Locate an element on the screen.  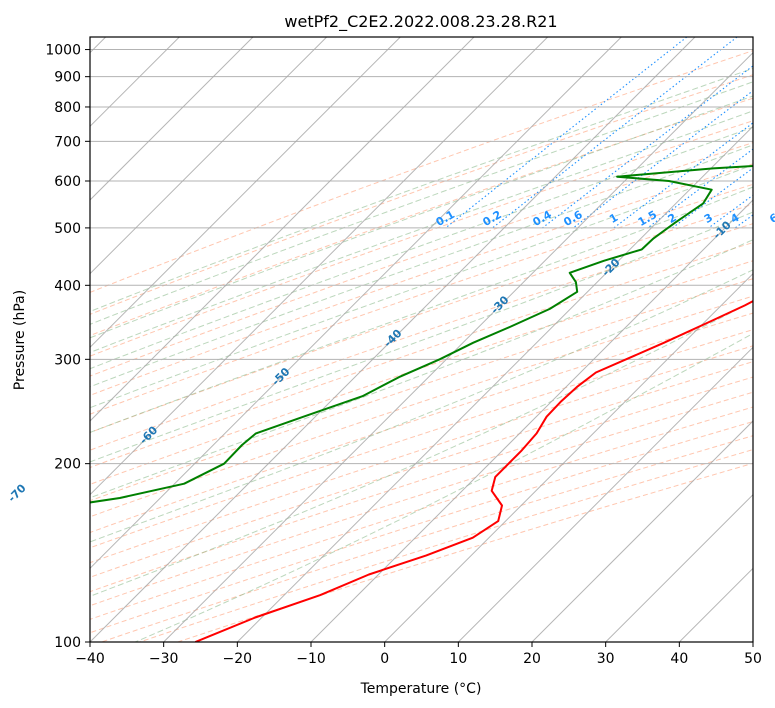
y-tick-label: 1000 is located at coordinates (63, 51).